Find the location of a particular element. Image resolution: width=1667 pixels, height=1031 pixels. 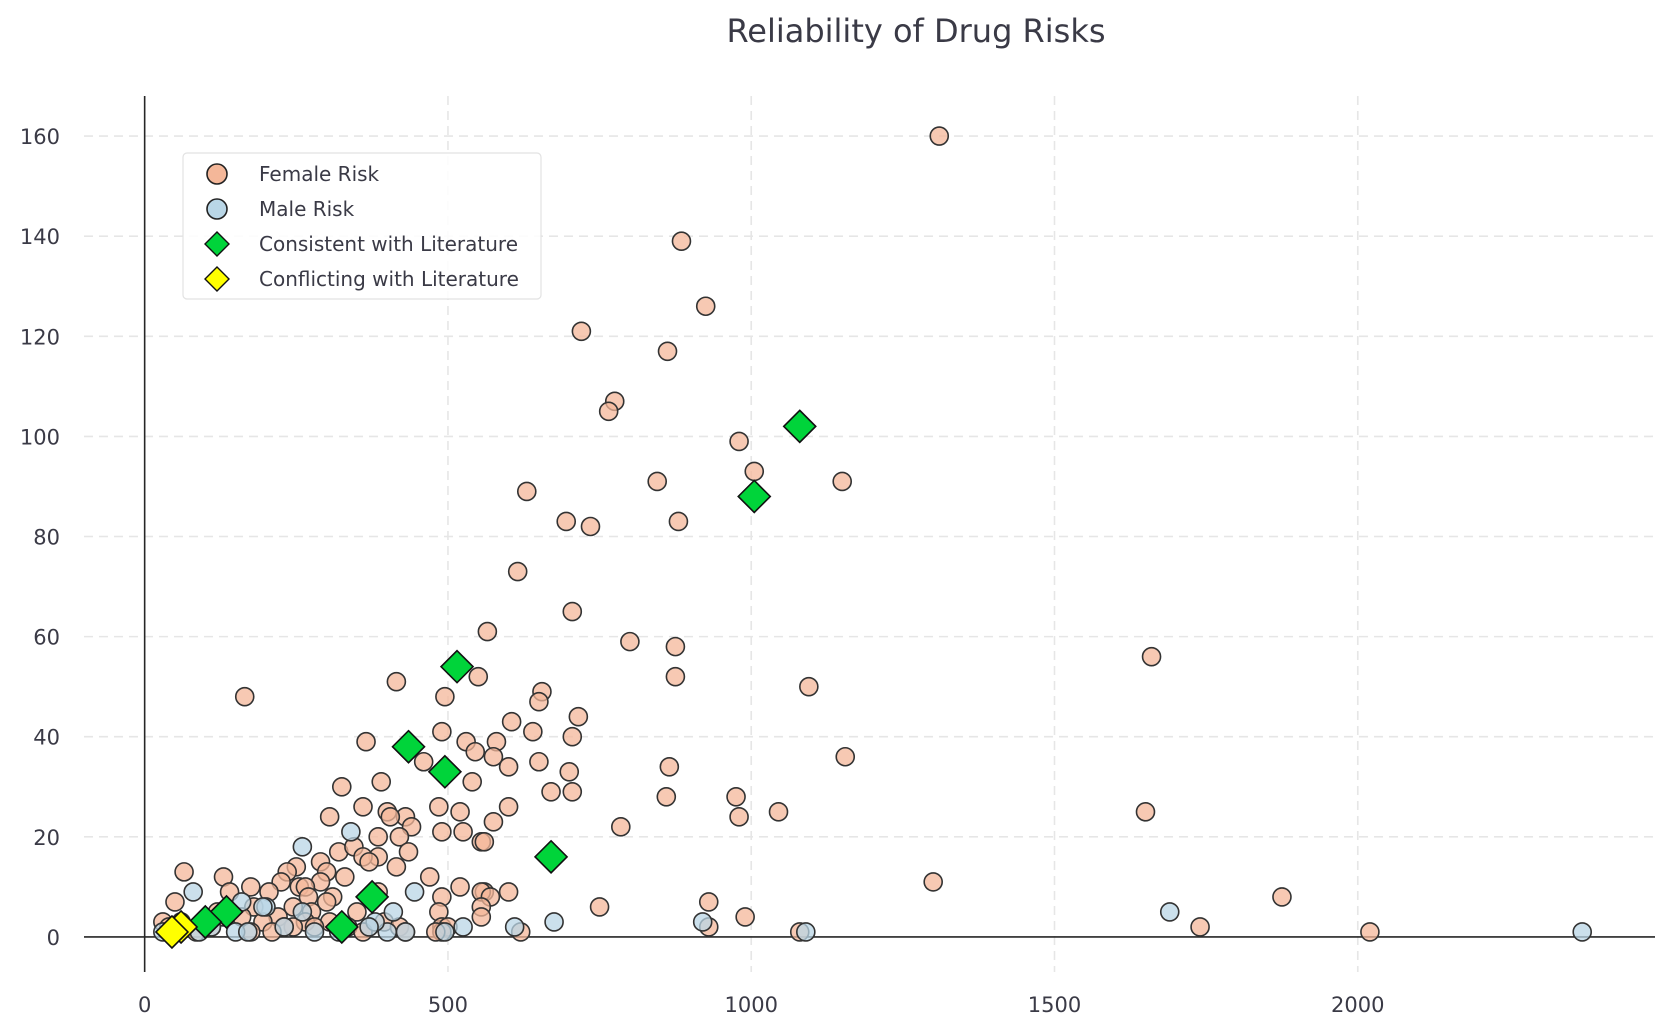

legend-label: Consistent with Literature is located at coordinates (388, 244).